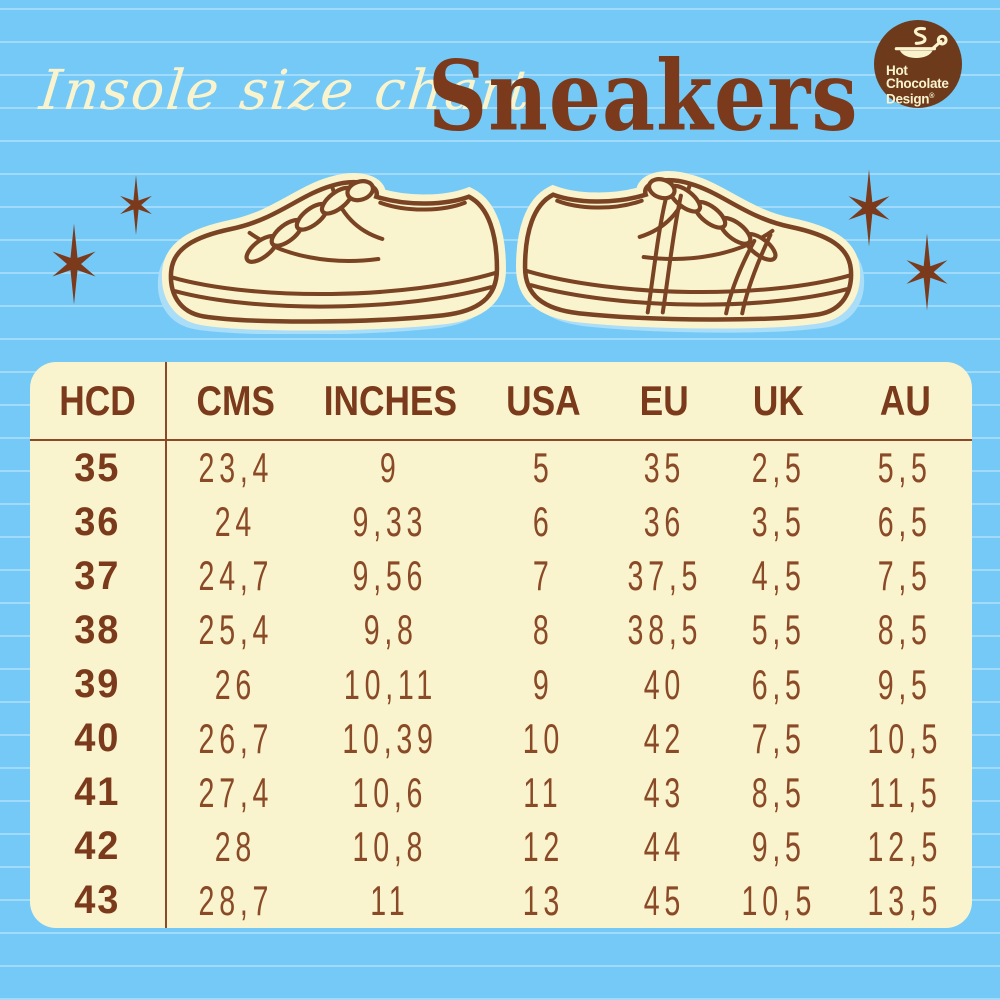 The image size is (1000, 1000). I want to click on column-header: HCD, so click(98, 401).